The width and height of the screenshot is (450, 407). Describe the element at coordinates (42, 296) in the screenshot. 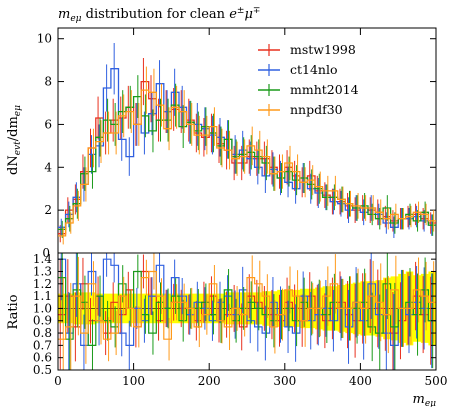

I see `ratio-y-tick-label: 1.1` at that location.